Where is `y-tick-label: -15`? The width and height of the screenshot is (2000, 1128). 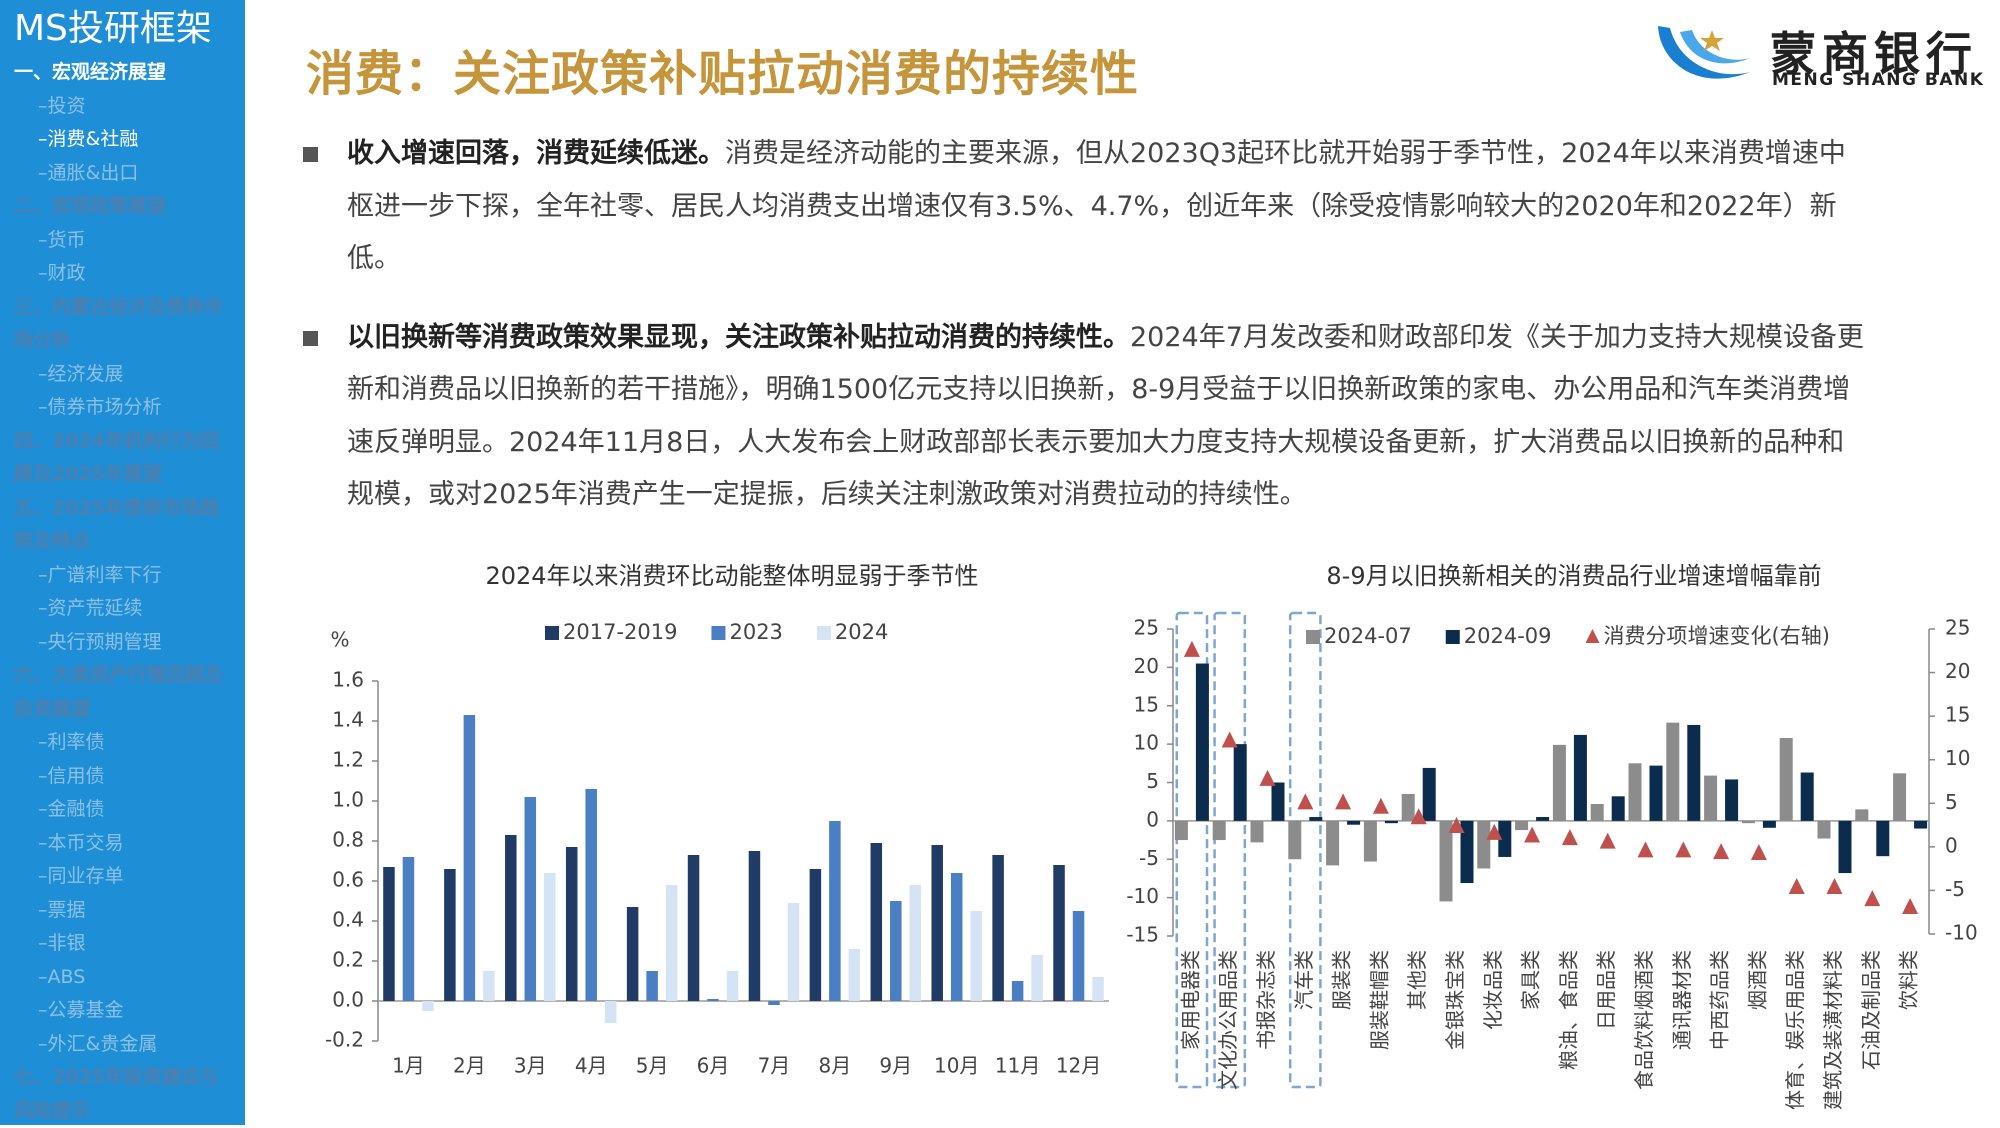 y-tick-label: -15 is located at coordinates (1142, 935).